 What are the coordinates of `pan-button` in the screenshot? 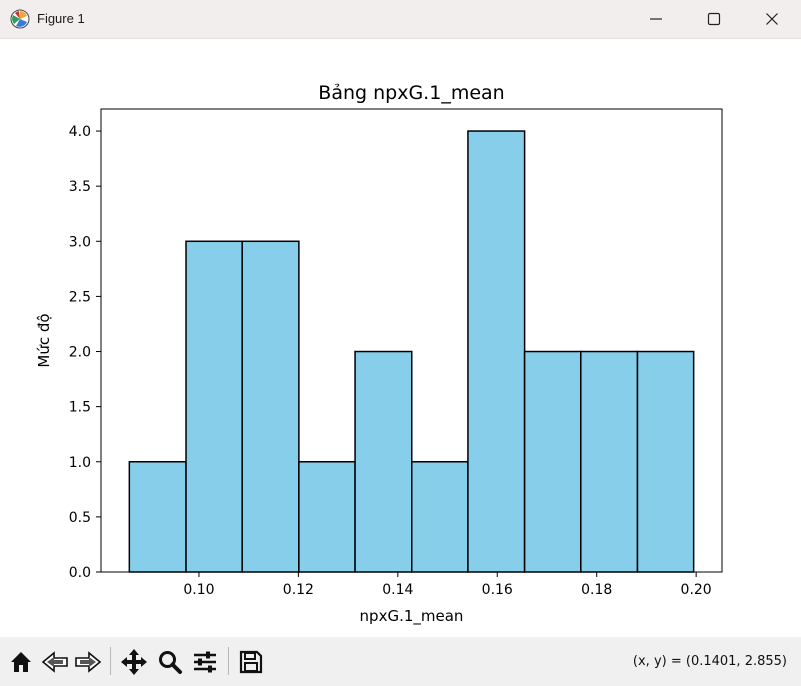 It's located at (134, 662).